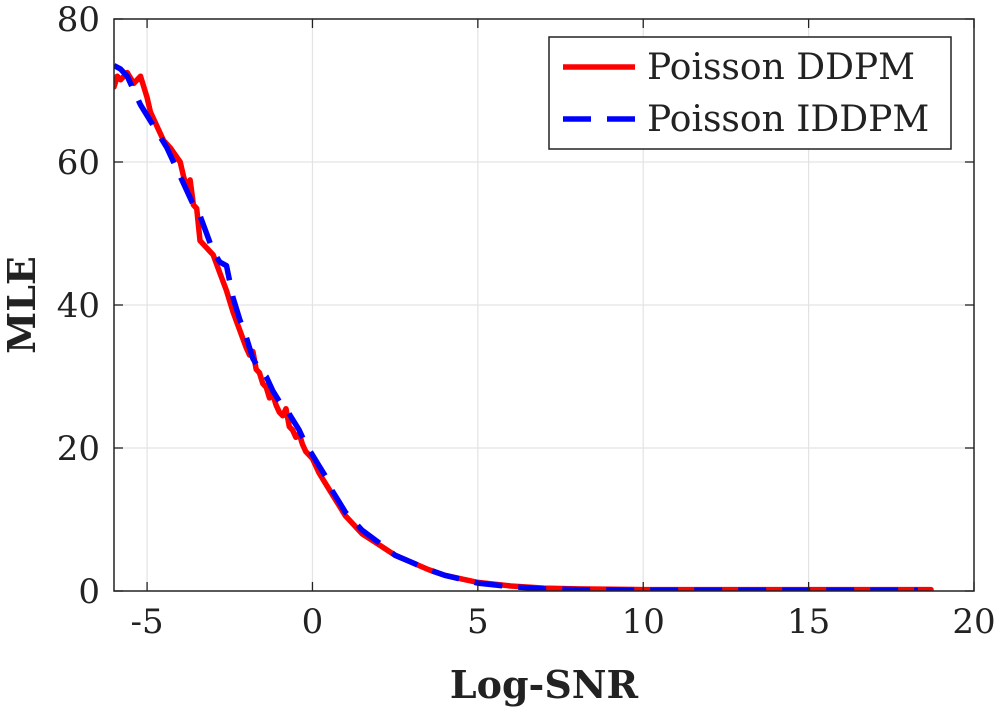  What do you see at coordinates (781, 67) in the screenshot?
I see `legend-label-ddpm: Poisson DDPM` at bounding box center [781, 67].